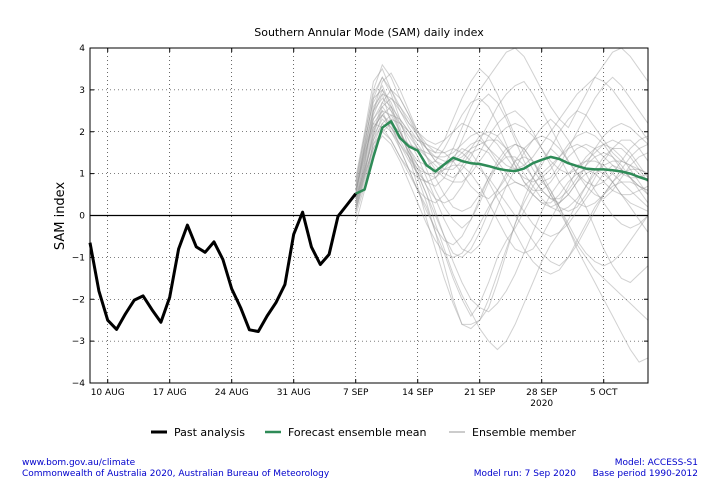  What do you see at coordinates (82, 49) in the screenshot?
I see `y-tick-label: 4` at bounding box center [82, 49].